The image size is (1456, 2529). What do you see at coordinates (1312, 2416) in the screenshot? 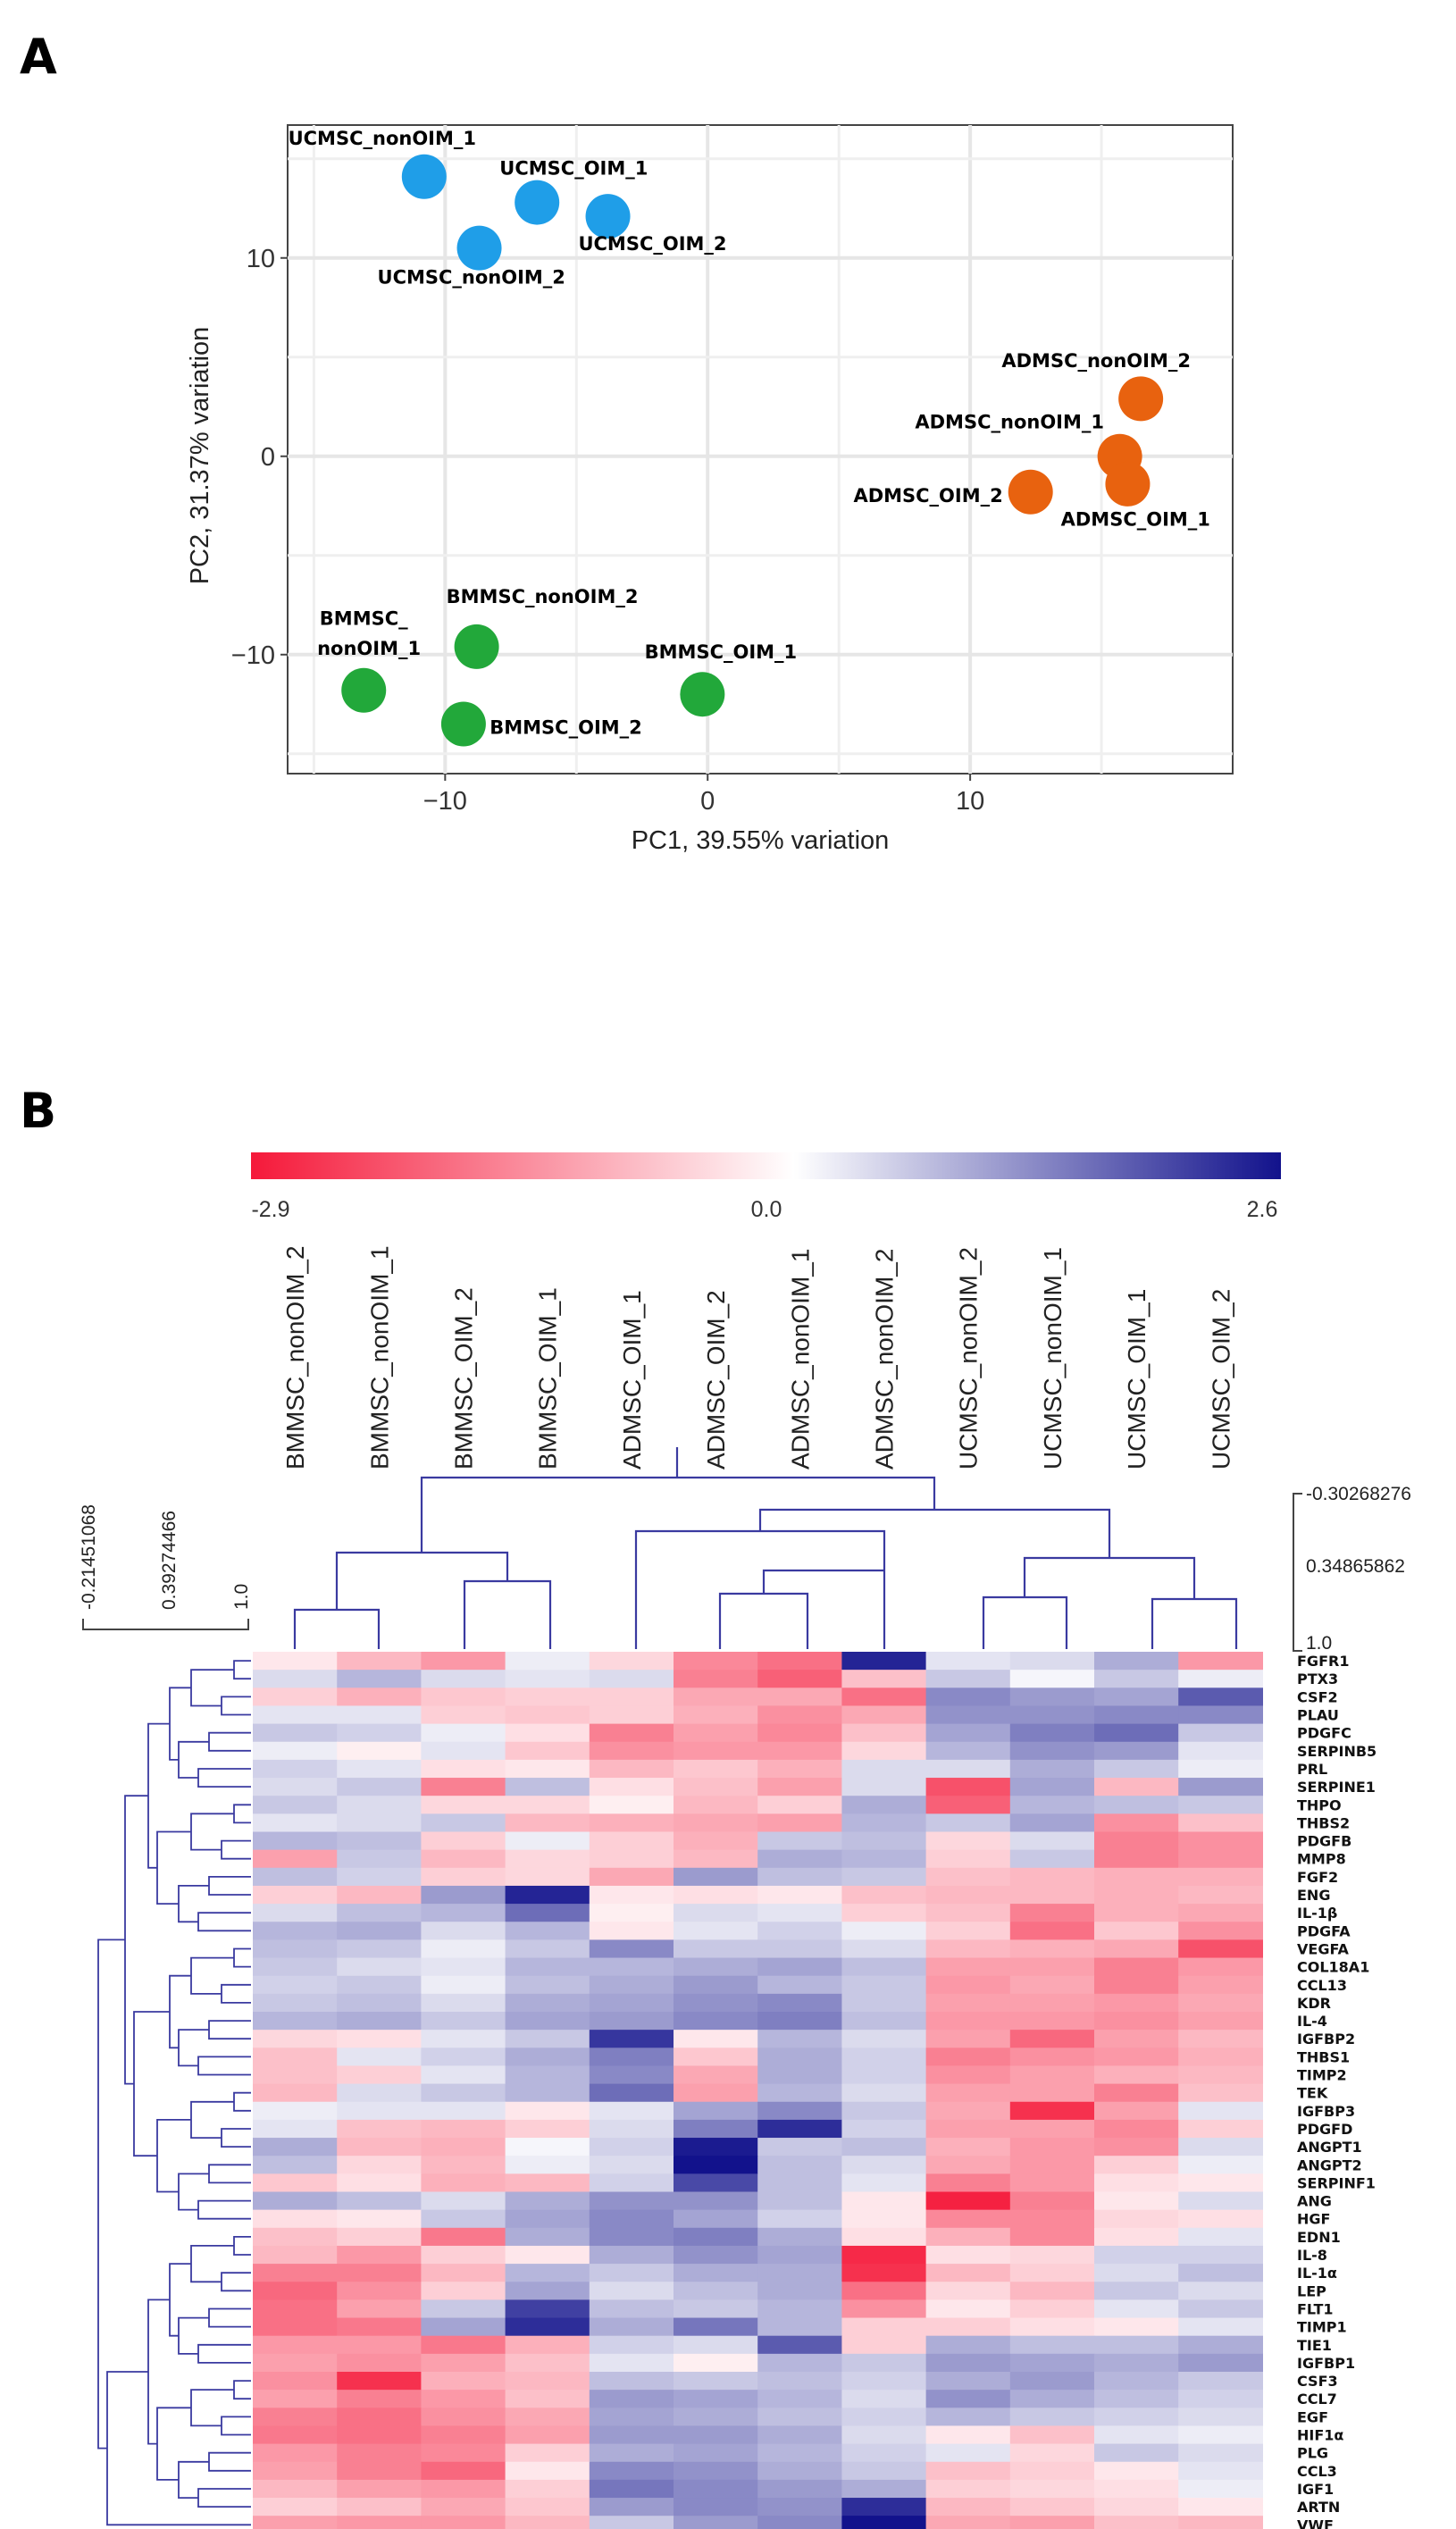
I see `row-label: EGF` at bounding box center [1312, 2416].